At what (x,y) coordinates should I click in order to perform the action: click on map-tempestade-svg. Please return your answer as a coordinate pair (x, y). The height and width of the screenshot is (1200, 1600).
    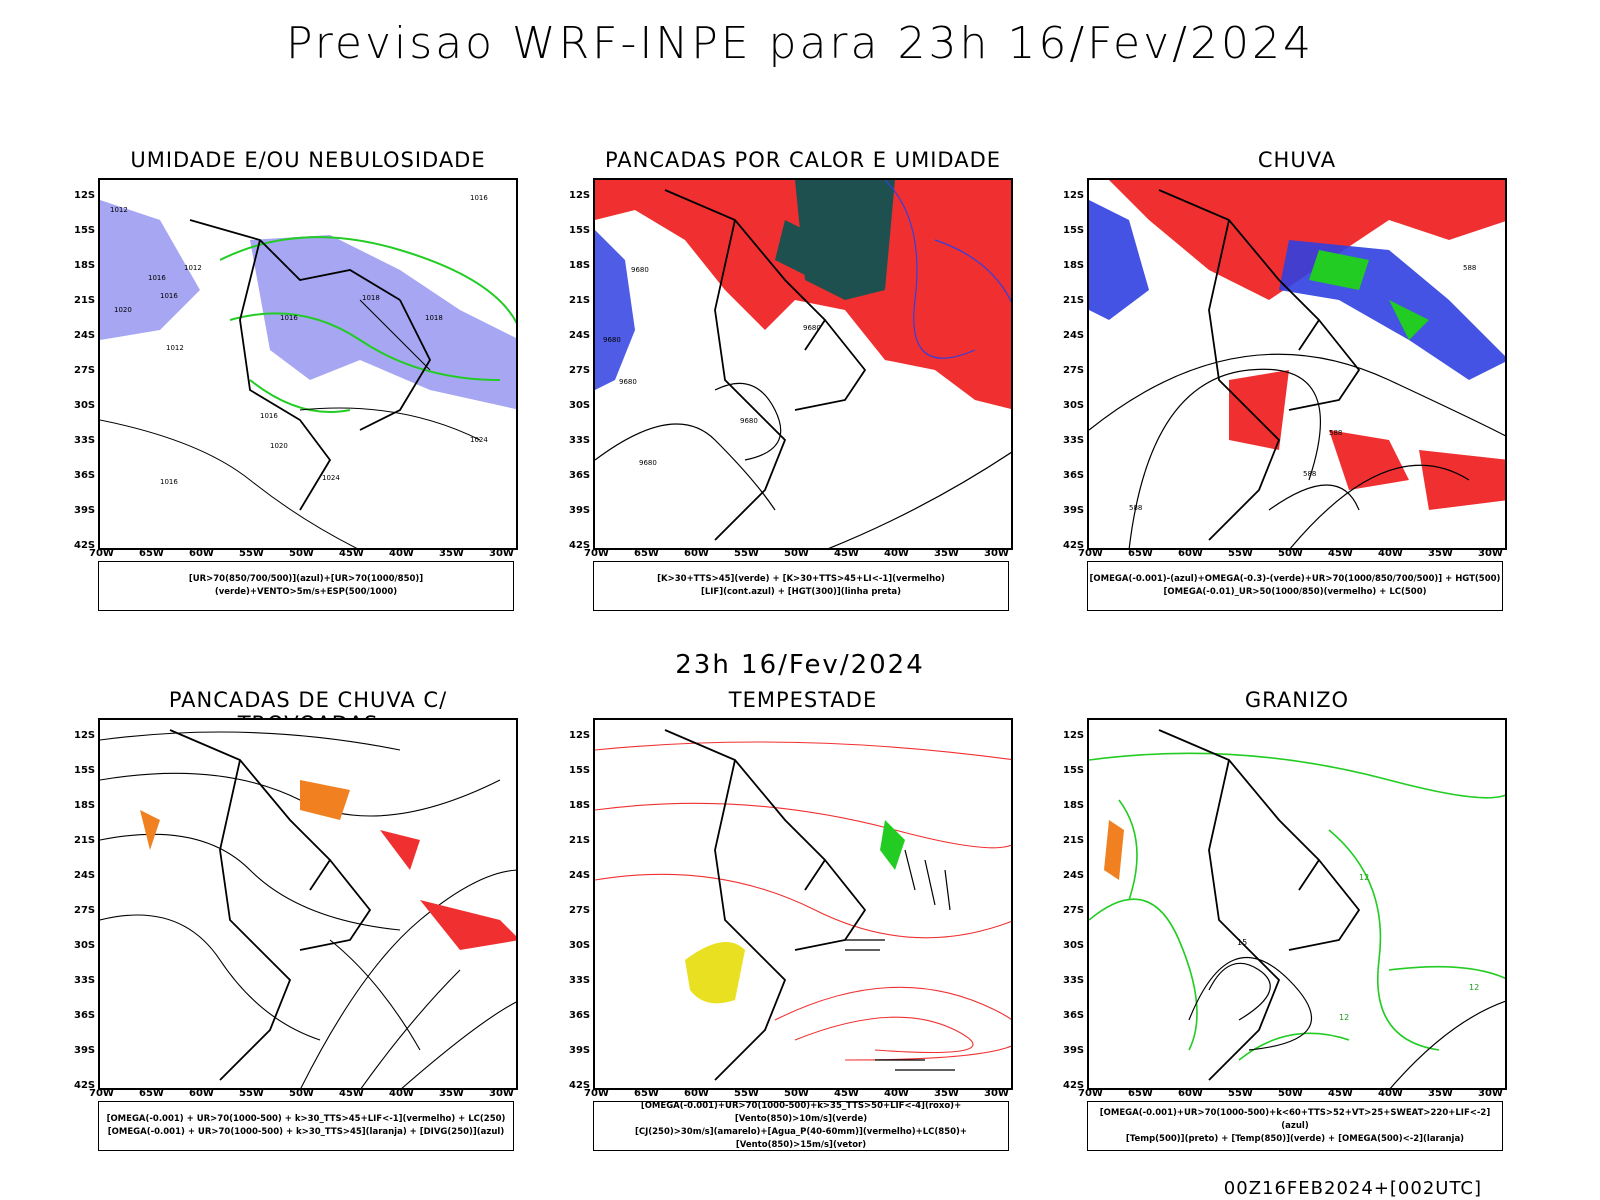
    Looking at the image, I should click on (803, 905).